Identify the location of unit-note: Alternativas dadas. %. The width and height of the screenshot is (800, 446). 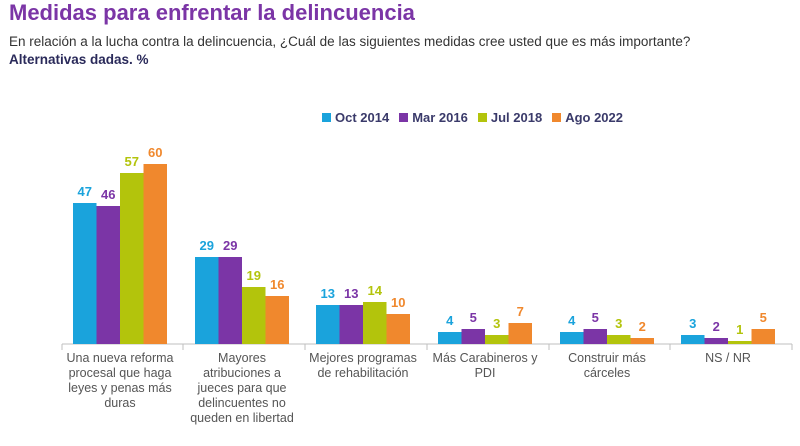
(79, 59).